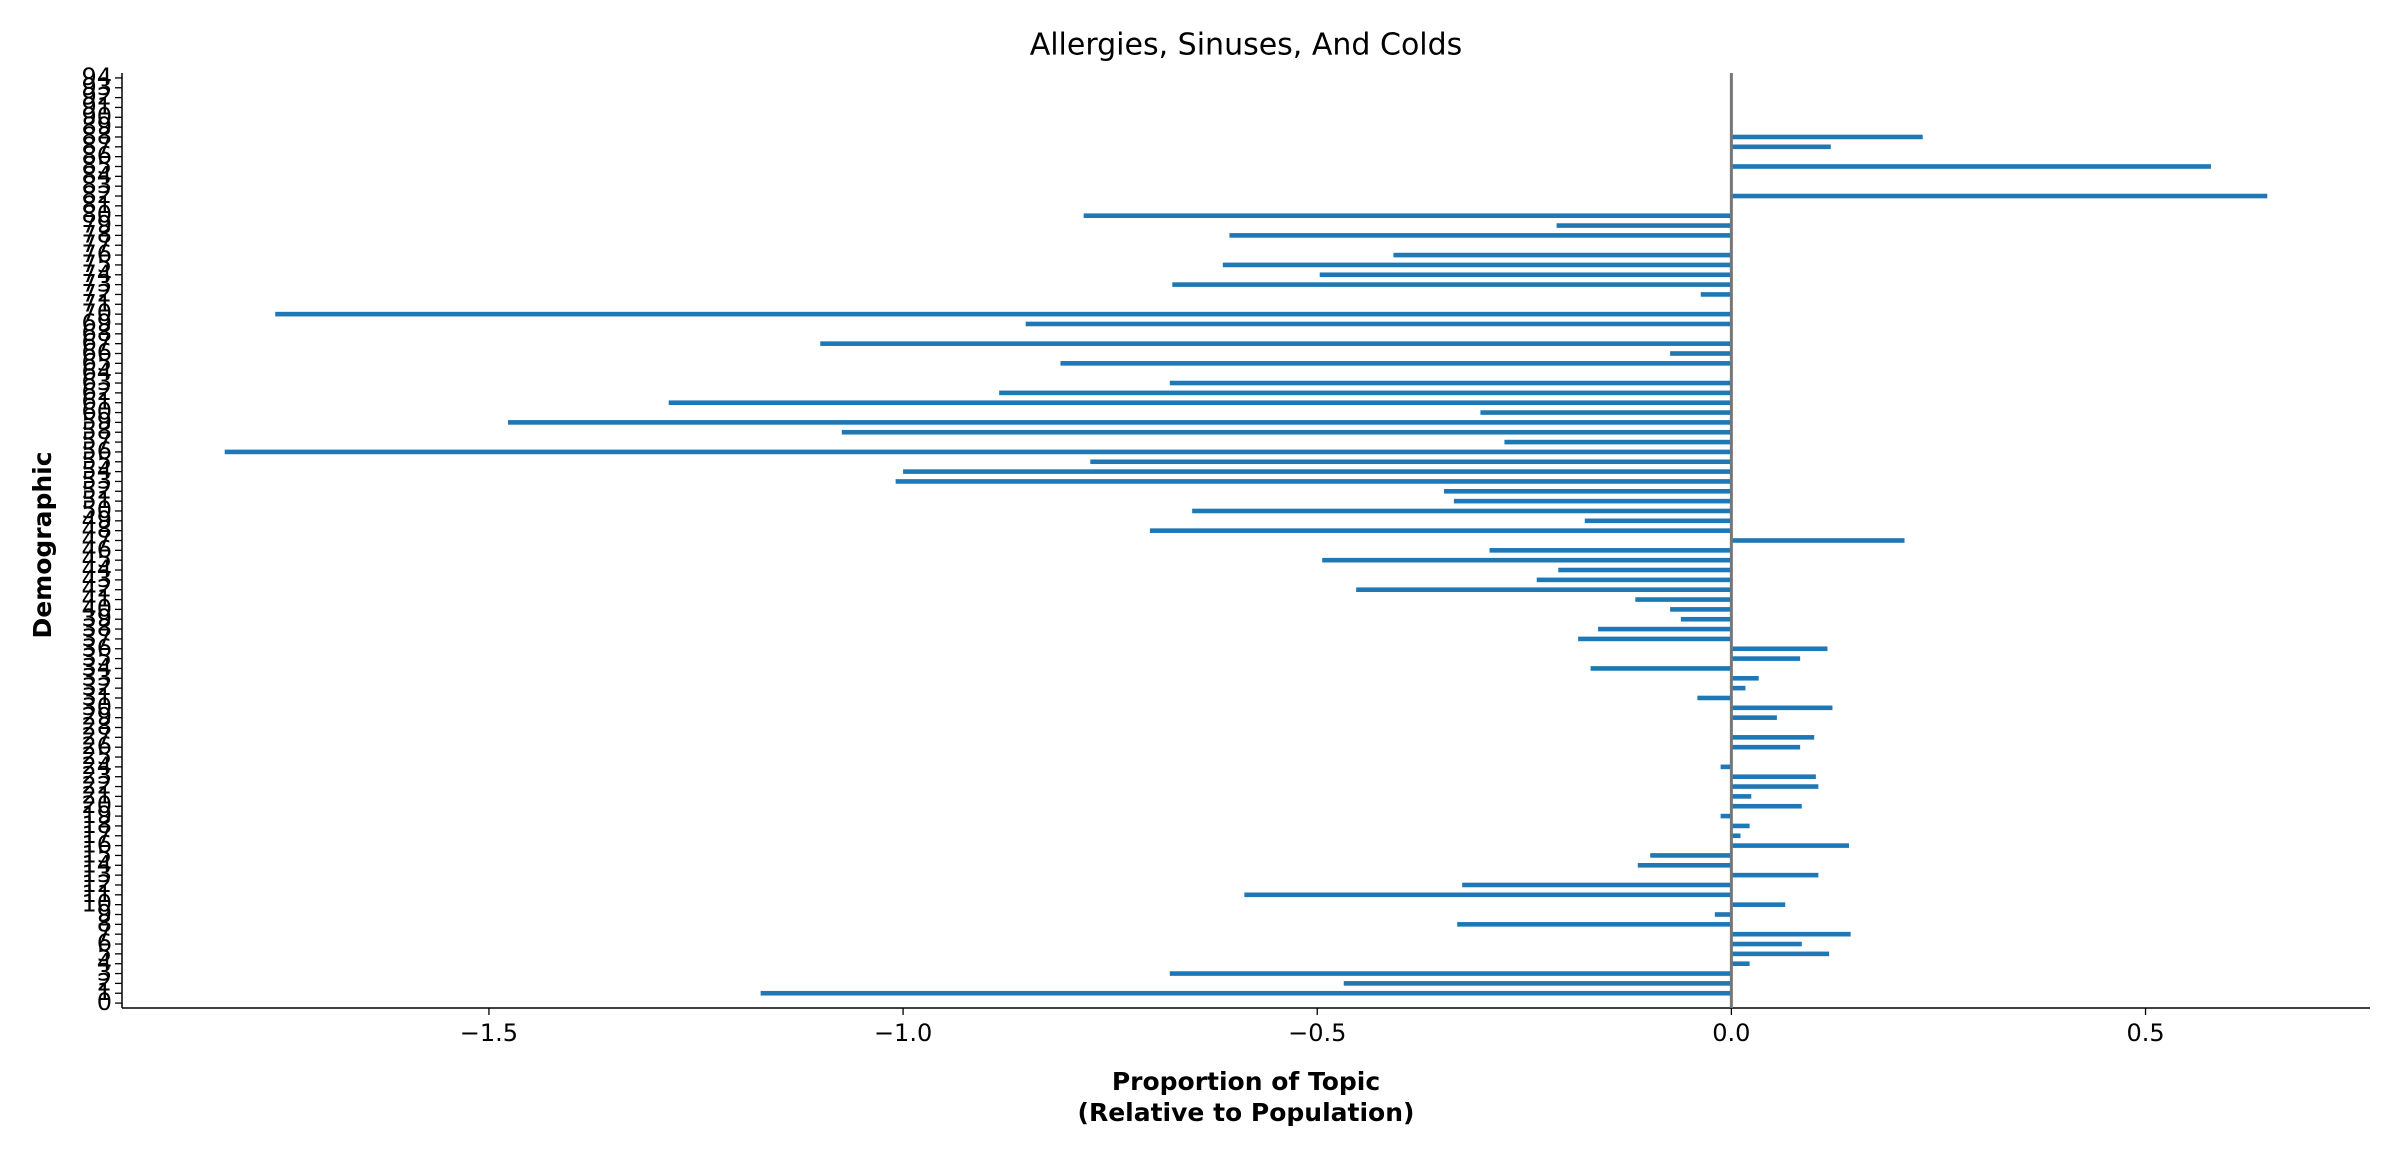 This screenshot has width=2400, height=1164. I want to click on y-tick-label: 21, so click(96, 795).